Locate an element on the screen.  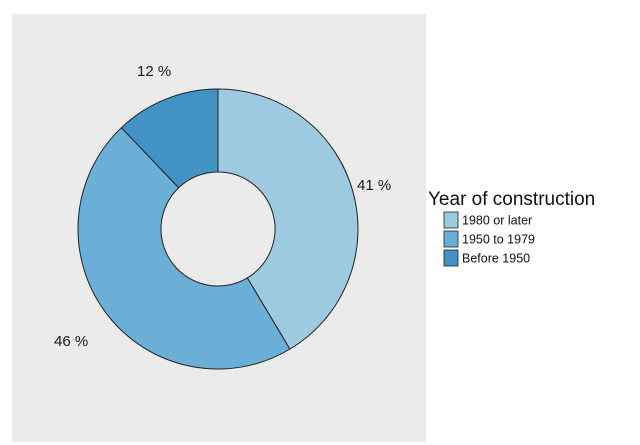
legend-swatch-before-1950 is located at coordinates (451, 258).